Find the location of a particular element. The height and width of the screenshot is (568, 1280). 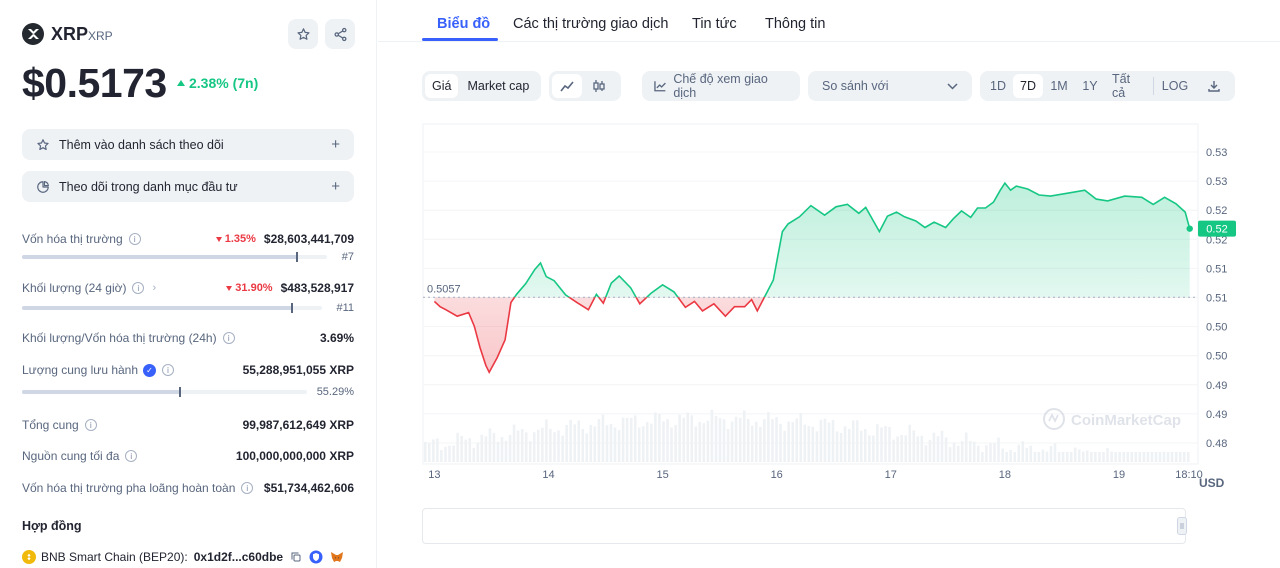

watchlist-star-button is located at coordinates (303, 34).